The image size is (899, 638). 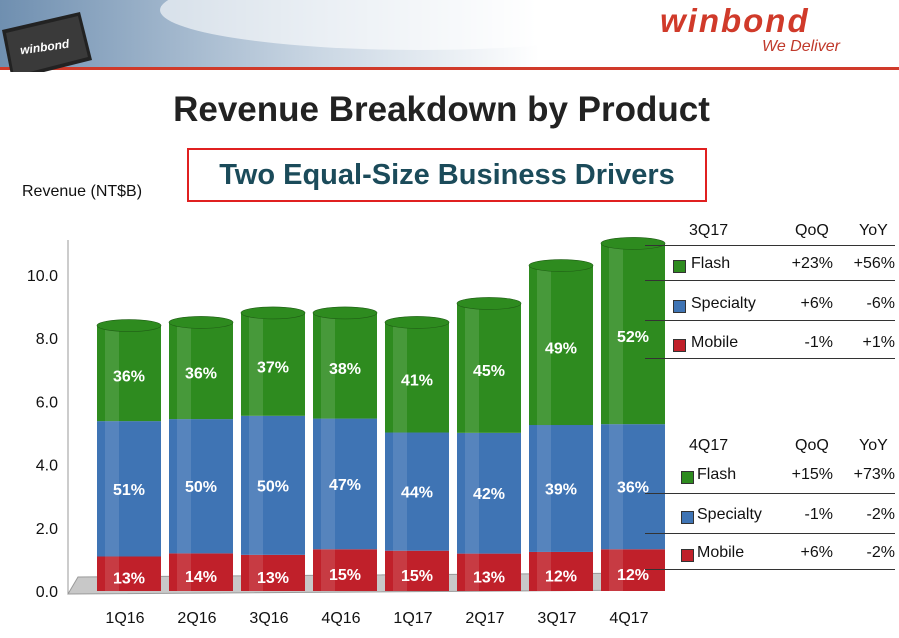 What do you see at coordinates (124, 618) in the screenshot?
I see `x-tick-label: 1Q16` at bounding box center [124, 618].